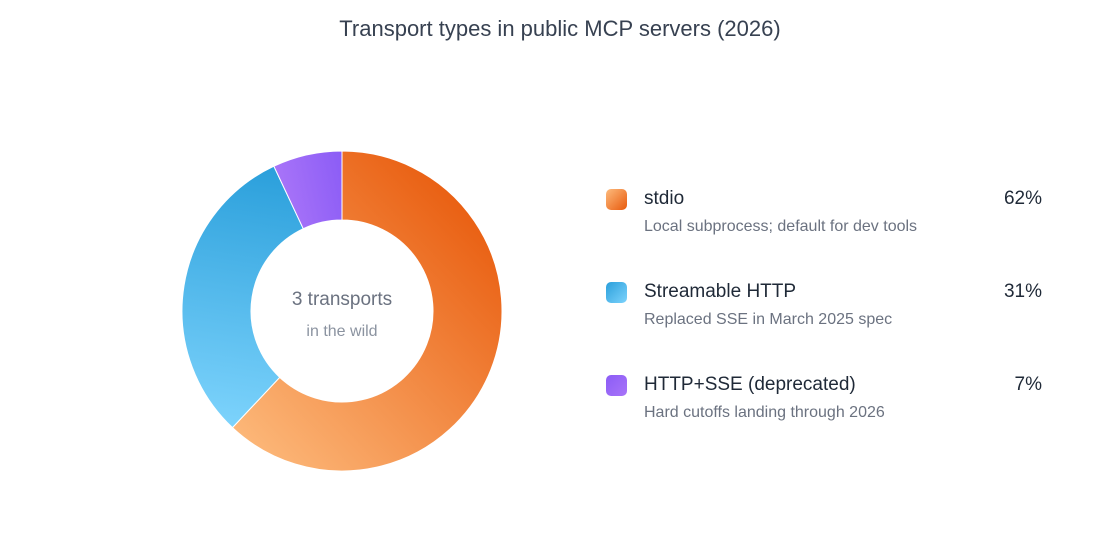 Image resolution: width=1120 pixels, height=560 pixels. What do you see at coordinates (1022, 198) in the screenshot?
I see `legend-value-stdio: 62%` at bounding box center [1022, 198].